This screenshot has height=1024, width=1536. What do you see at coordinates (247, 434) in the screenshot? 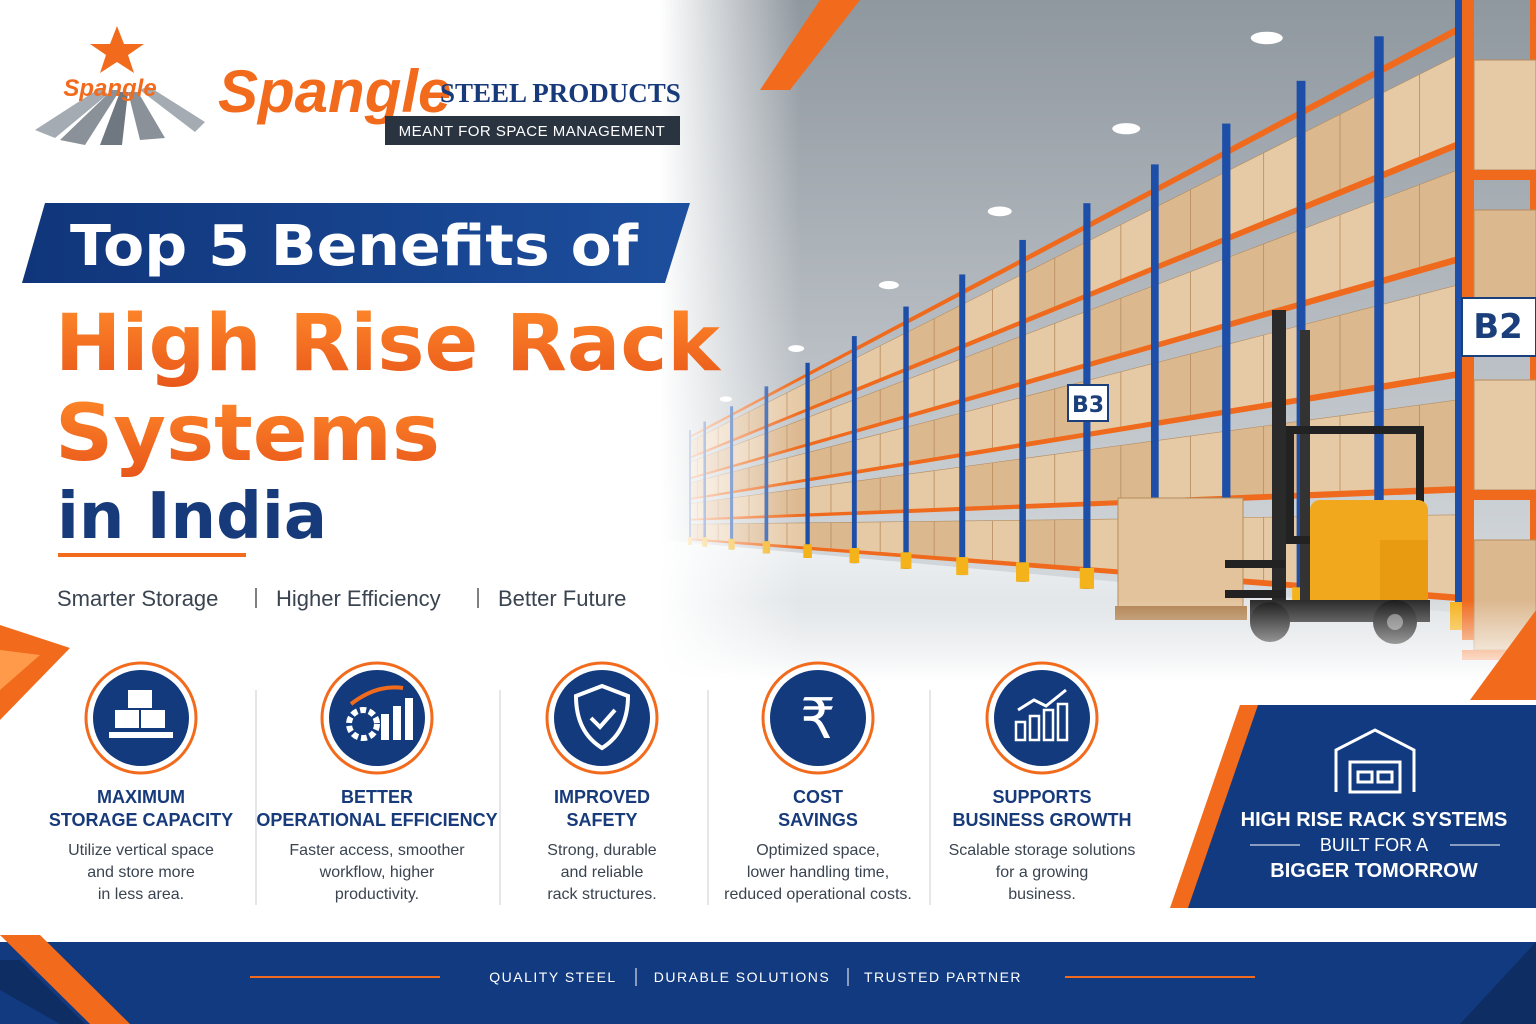
I see `headline-line: Systems` at bounding box center [247, 434].